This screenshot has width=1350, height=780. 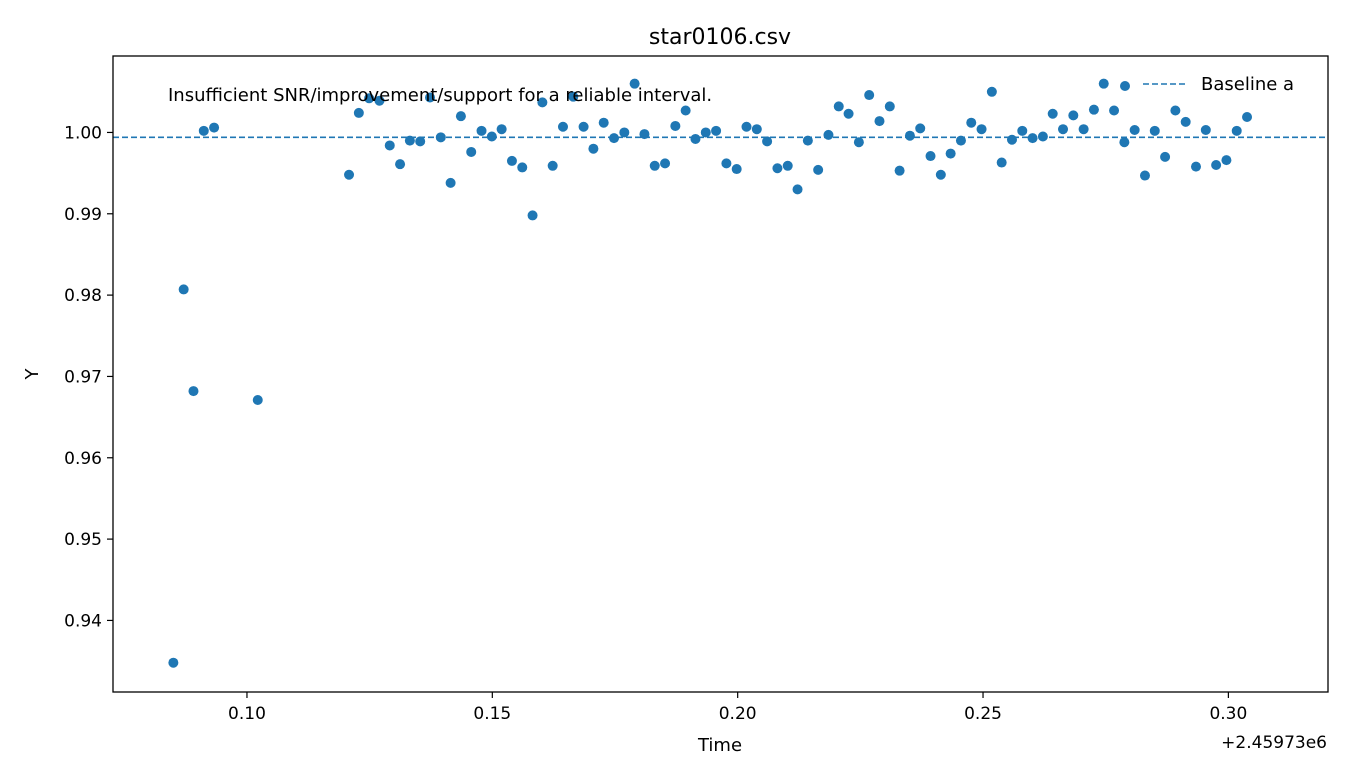 What do you see at coordinates (83, 296) in the screenshot?
I see `y-tick-label: 0.98` at bounding box center [83, 296].